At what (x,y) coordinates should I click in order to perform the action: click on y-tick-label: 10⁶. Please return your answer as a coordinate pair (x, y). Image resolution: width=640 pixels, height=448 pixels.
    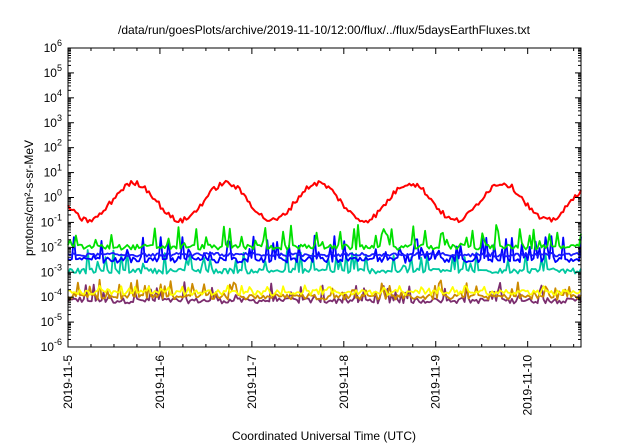
    Looking at the image, I should click on (53, 46).